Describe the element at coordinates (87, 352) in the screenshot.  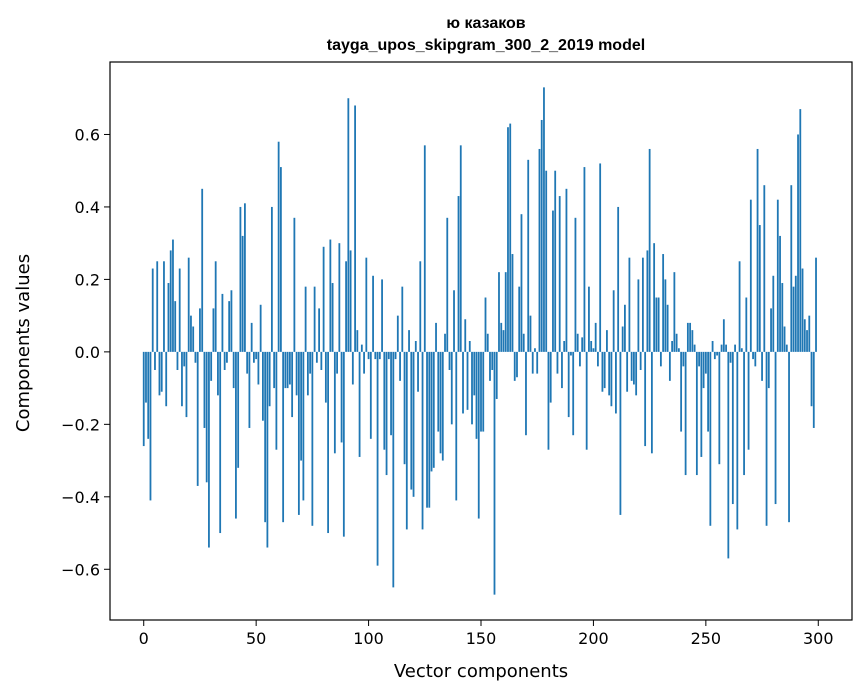
I see `y-tick-label: 0.0` at that location.